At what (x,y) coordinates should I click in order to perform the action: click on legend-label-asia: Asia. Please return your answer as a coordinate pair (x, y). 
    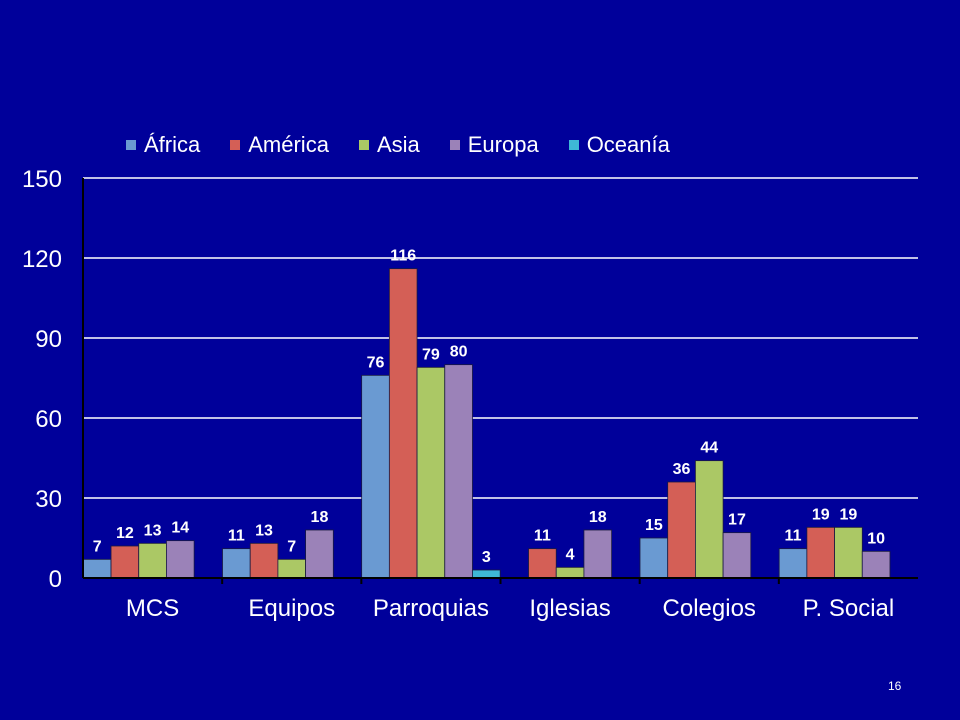
    Looking at the image, I should click on (398, 144).